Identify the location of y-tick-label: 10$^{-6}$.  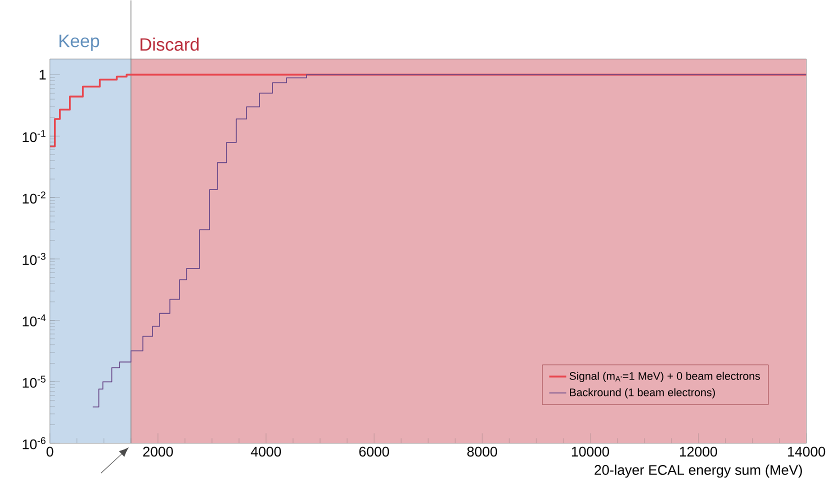
(34, 443).